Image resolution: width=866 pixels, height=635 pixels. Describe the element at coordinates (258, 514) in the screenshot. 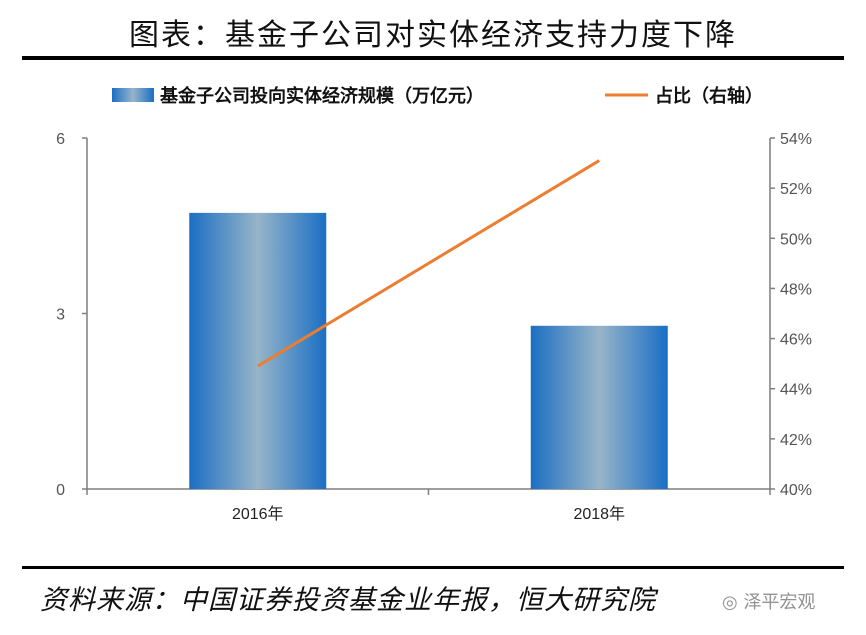

I see `x-tick-label: 2016年` at that location.